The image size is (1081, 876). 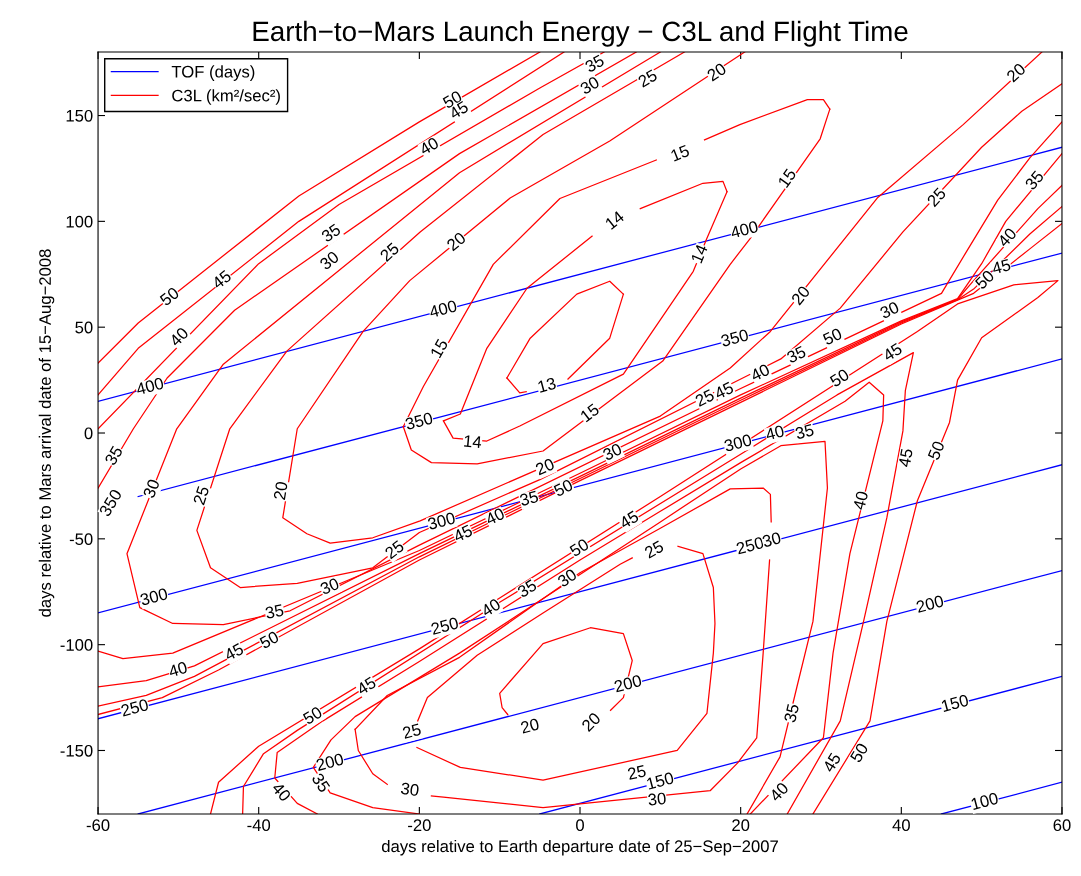 I want to click on x-tick-label: 20, so click(x=741, y=825).